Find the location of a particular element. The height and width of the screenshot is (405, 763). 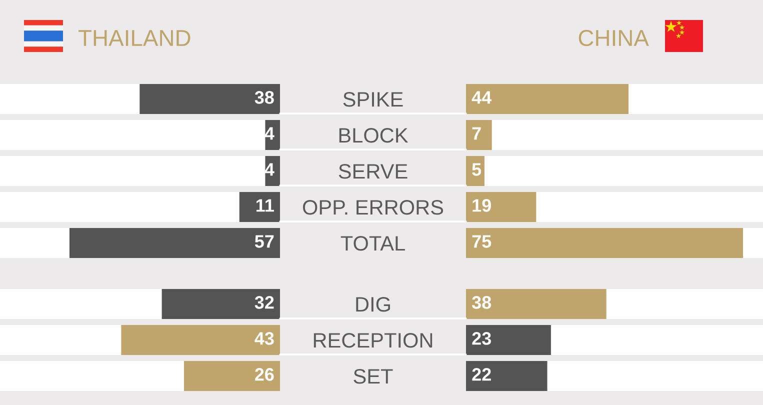

data-label: 5 is located at coordinates (477, 169).